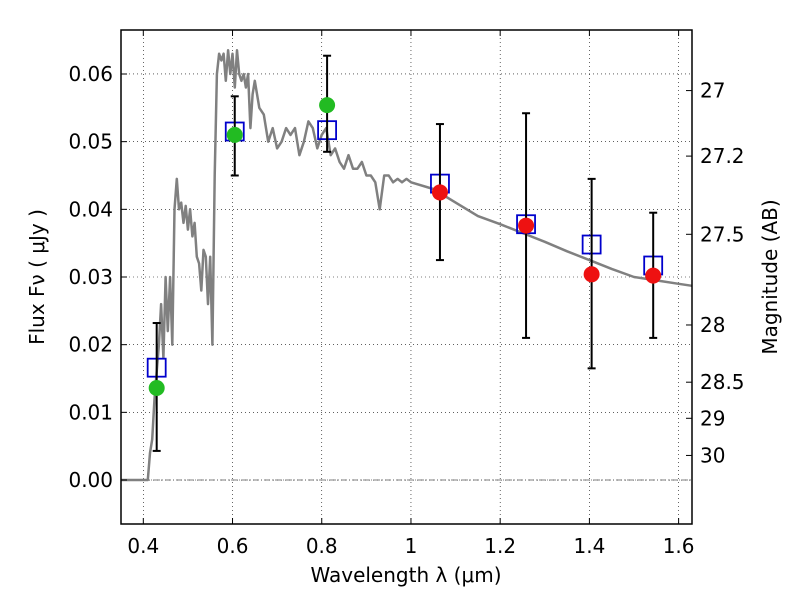  Describe the element at coordinates (712, 455) in the screenshot. I see `mag-tick-label: 30` at that location.